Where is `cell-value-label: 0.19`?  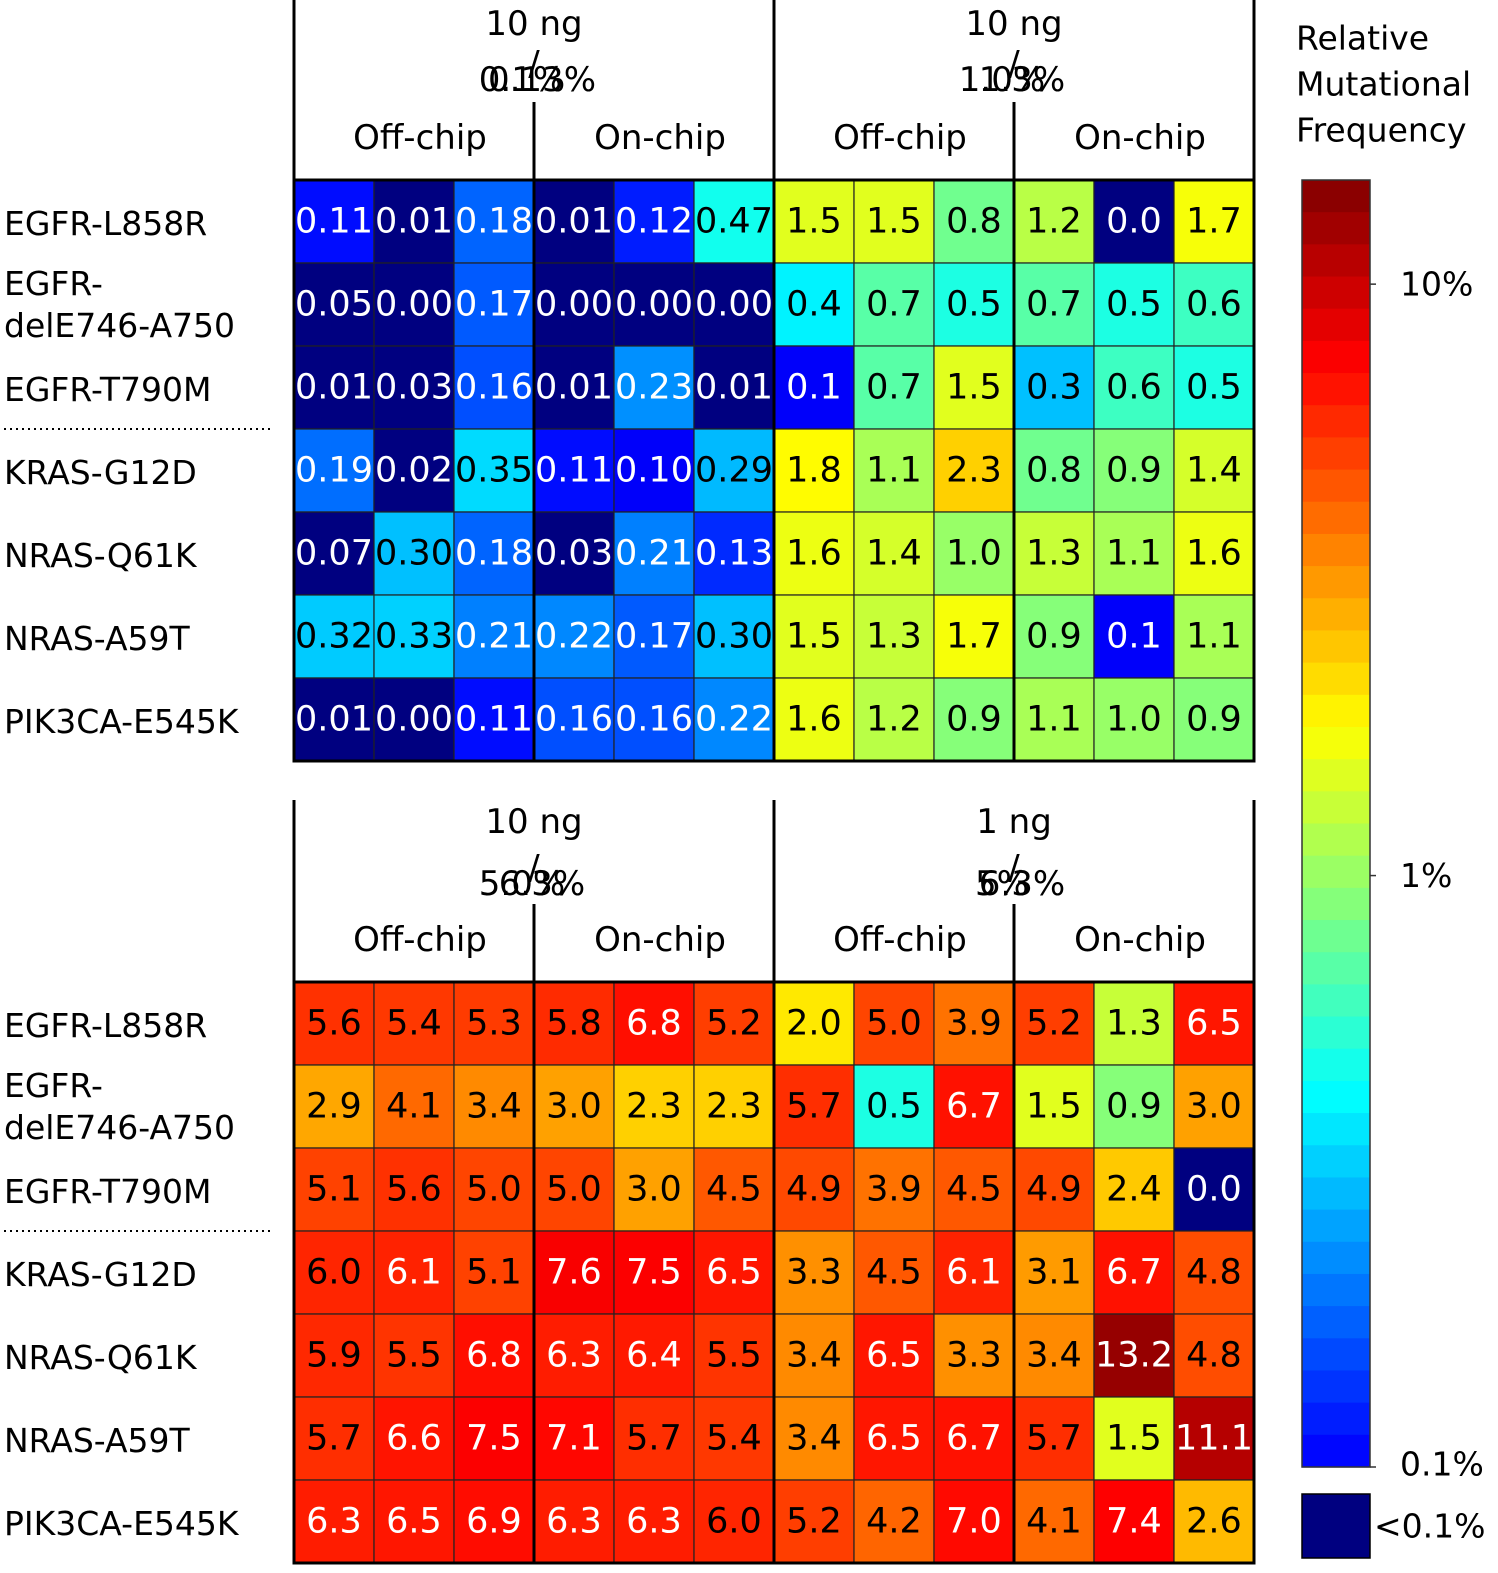
cell-value-label: 0.19 is located at coordinates (334, 471).